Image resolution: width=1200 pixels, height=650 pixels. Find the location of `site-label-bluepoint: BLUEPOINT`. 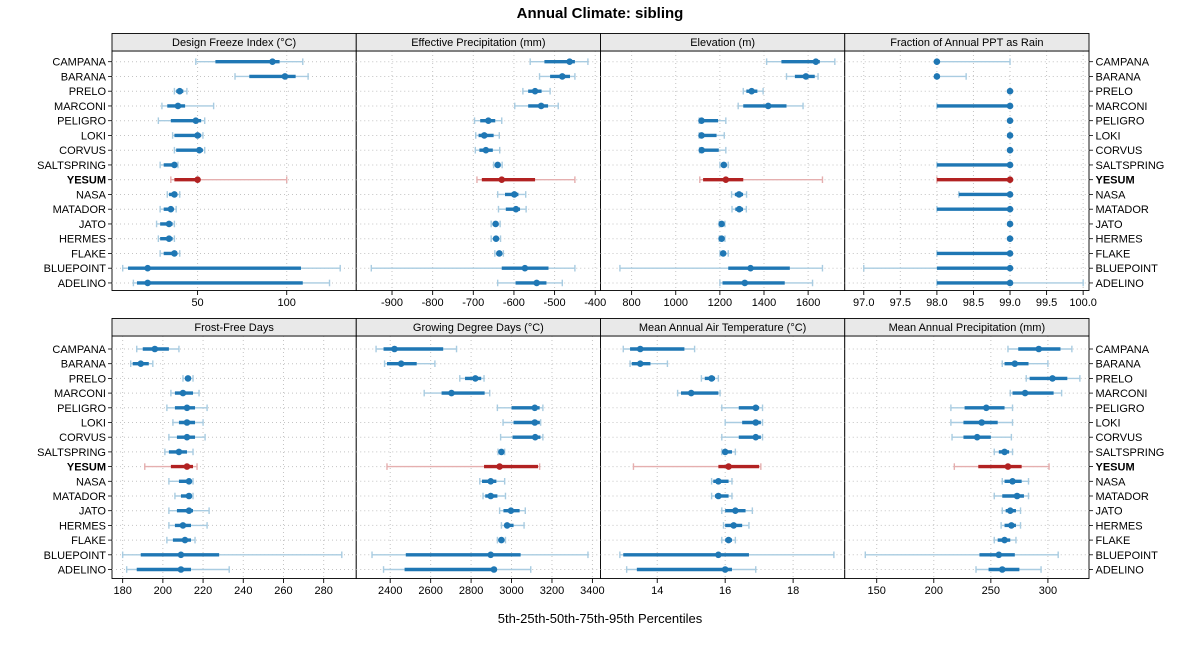

site-label-bluepoint: BLUEPOINT is located at coordinates (75, 269).